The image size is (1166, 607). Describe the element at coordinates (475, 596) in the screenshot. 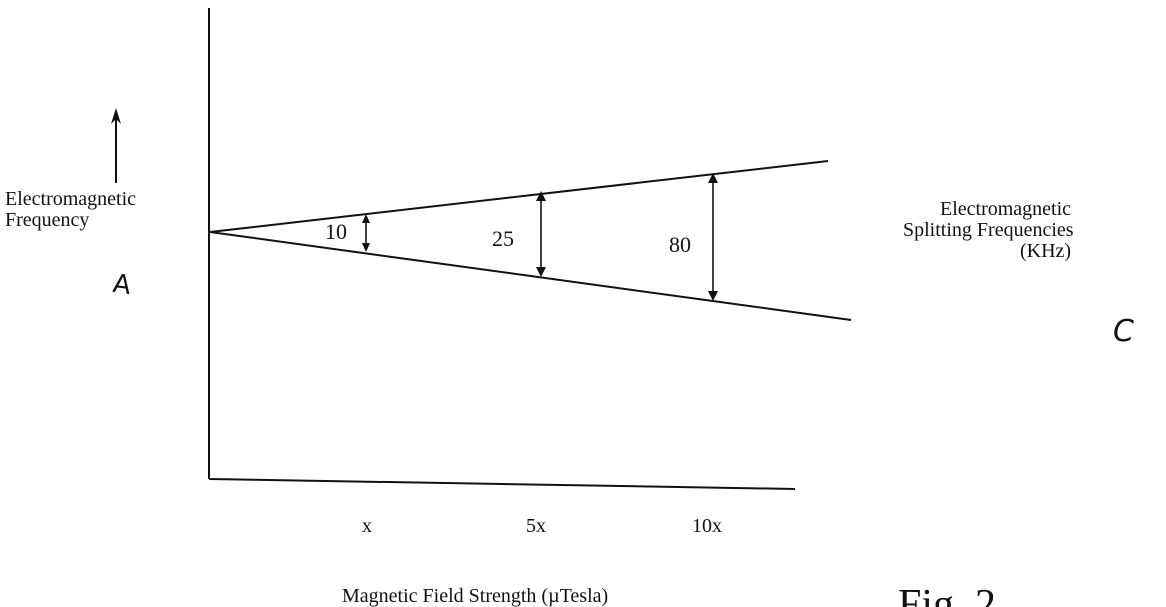

I see `x-axis-label: Magnetic Field Strength (µTesla)` at that location.